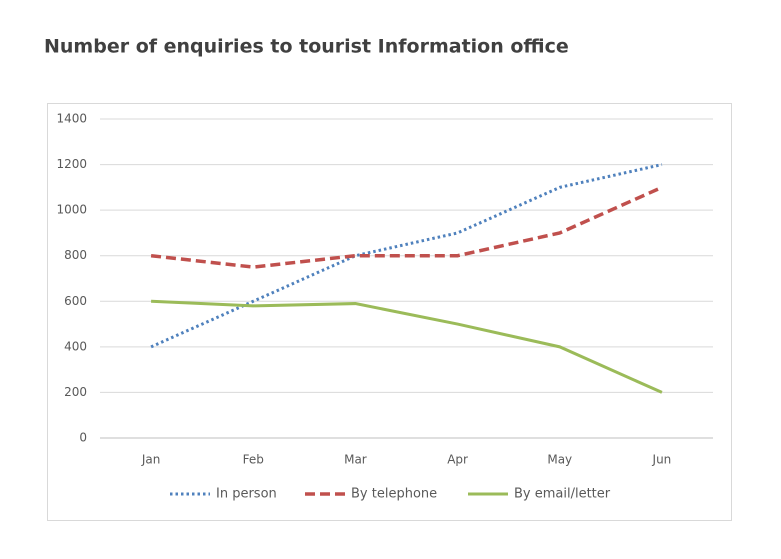  What do you see at coordinates (75, 255) in the screenshot?
I see `y-tick-label: 800` at bounding box center [75, 255].